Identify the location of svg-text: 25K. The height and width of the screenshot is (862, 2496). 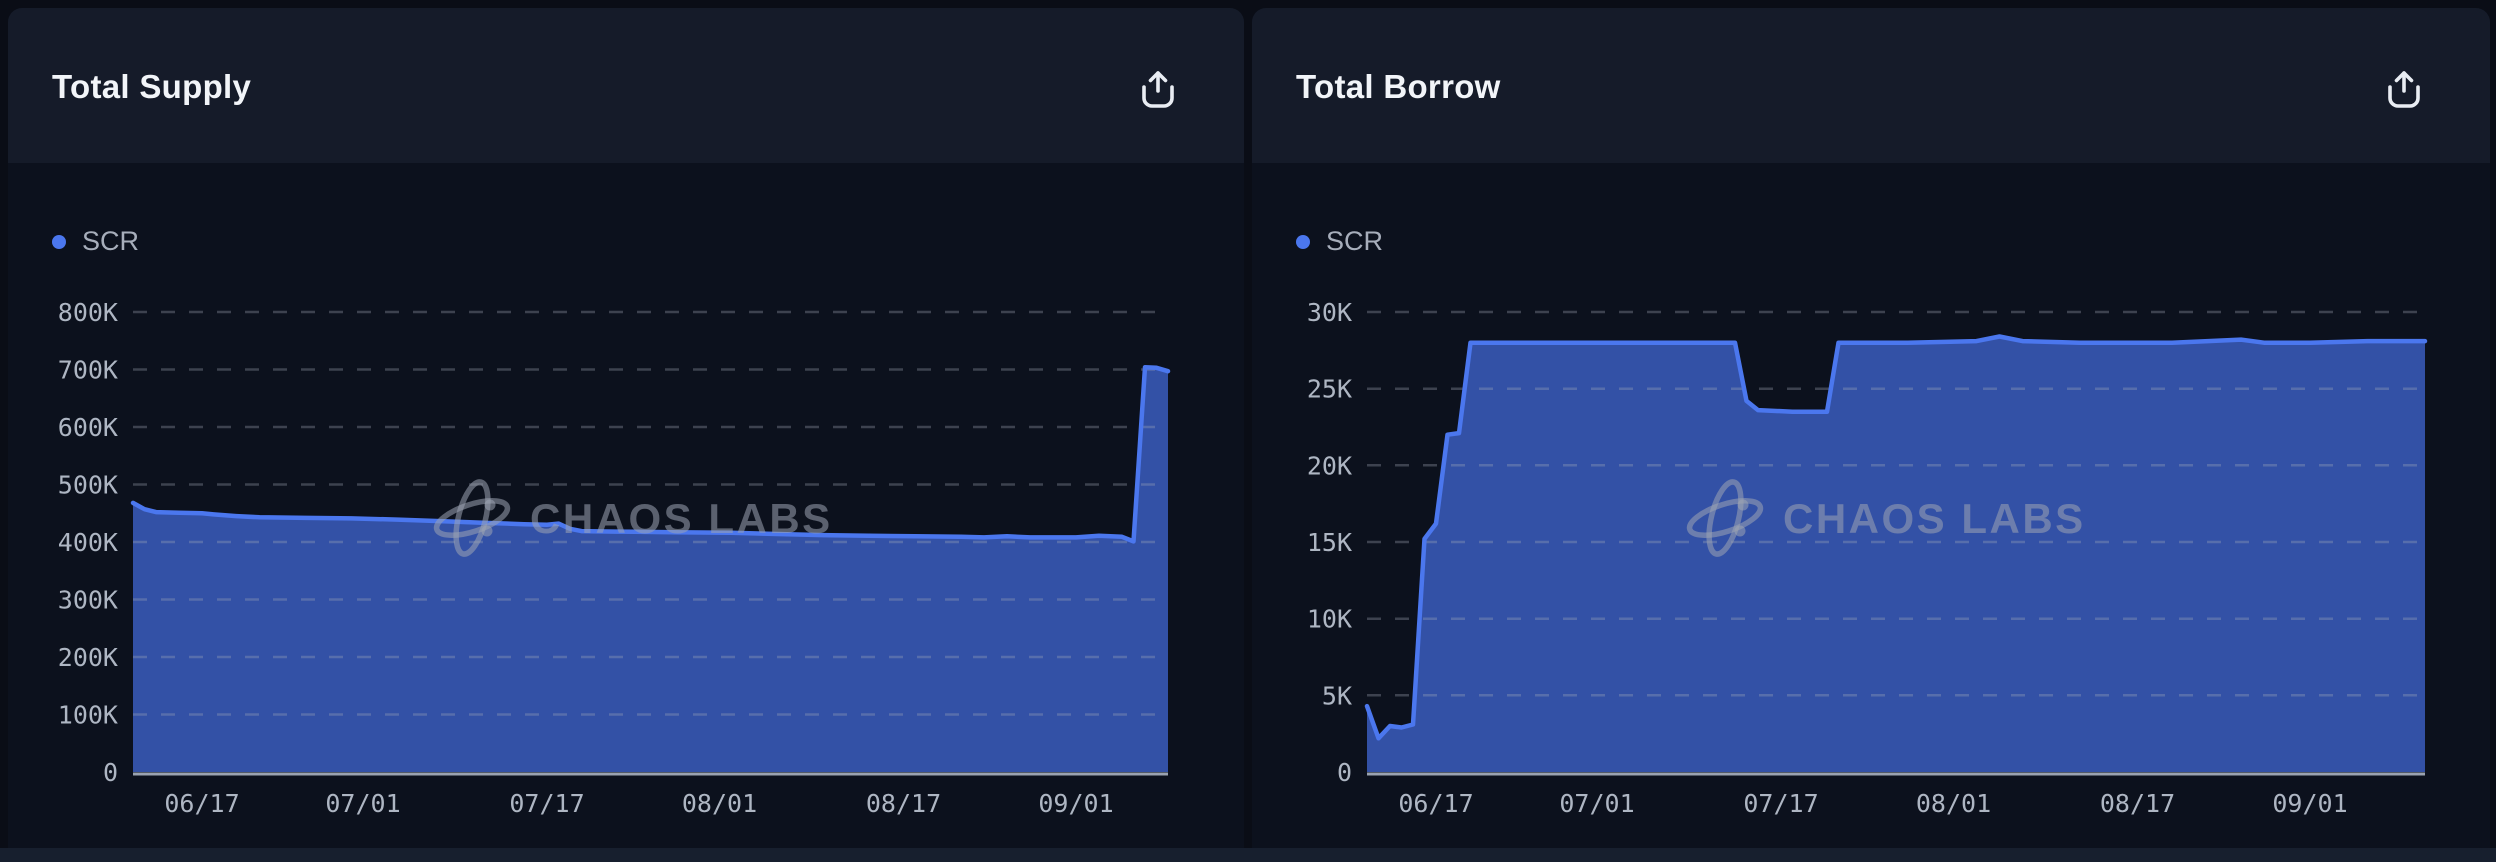
(1329, 389).